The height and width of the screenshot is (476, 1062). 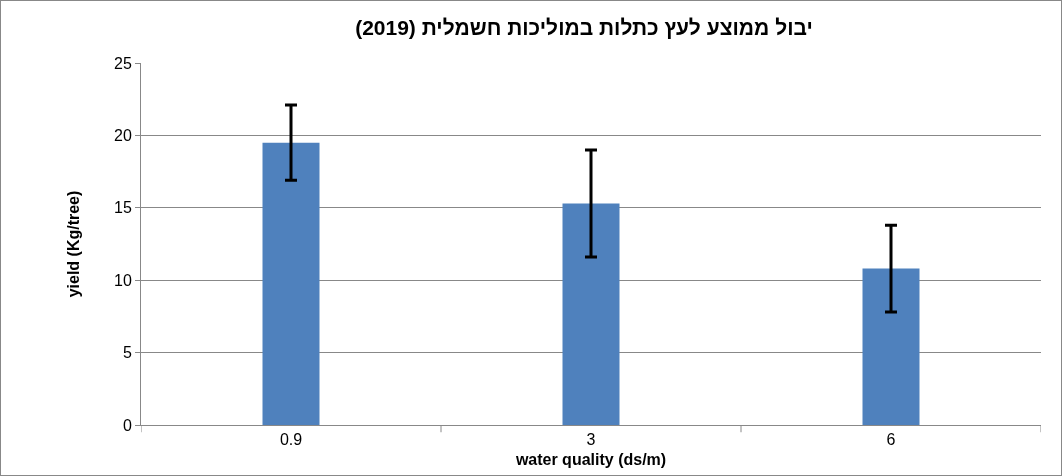 What do you see at coordinates (123, 208) in the screenshot?
I see `y-tick-label: 15` at bounding box center [123, 208].